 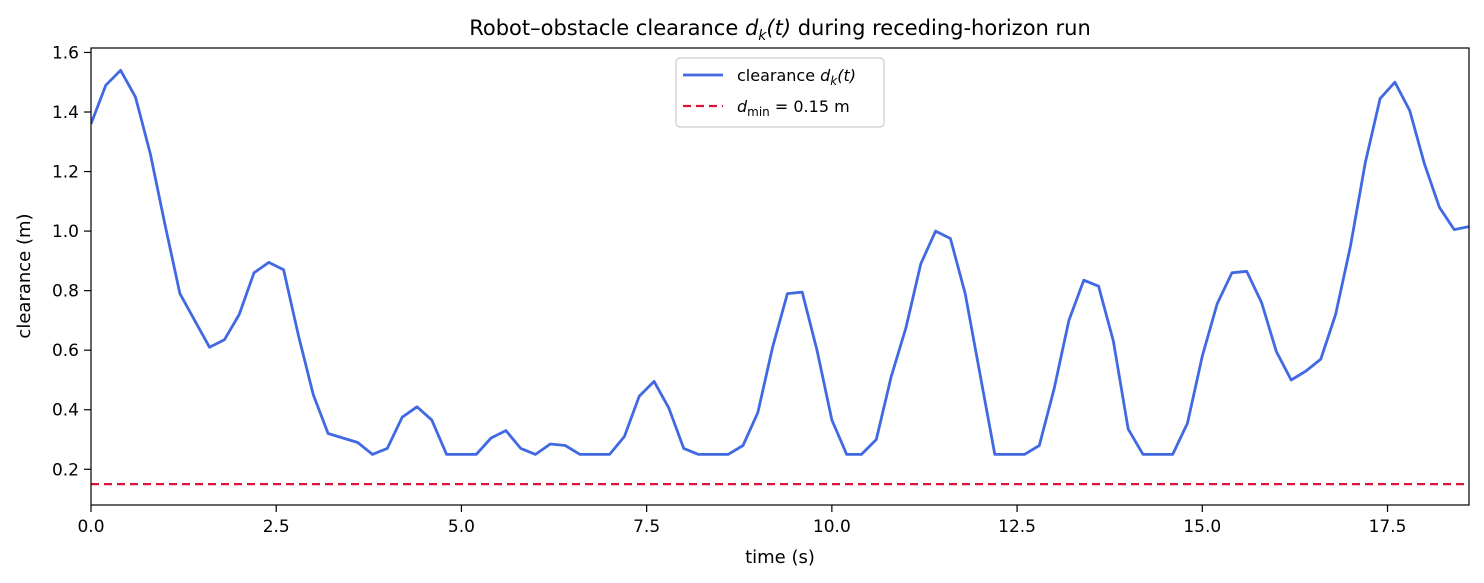 I want to click on legend-label-dmin: dmin = 0.15 m, so click(x=793, y=108).